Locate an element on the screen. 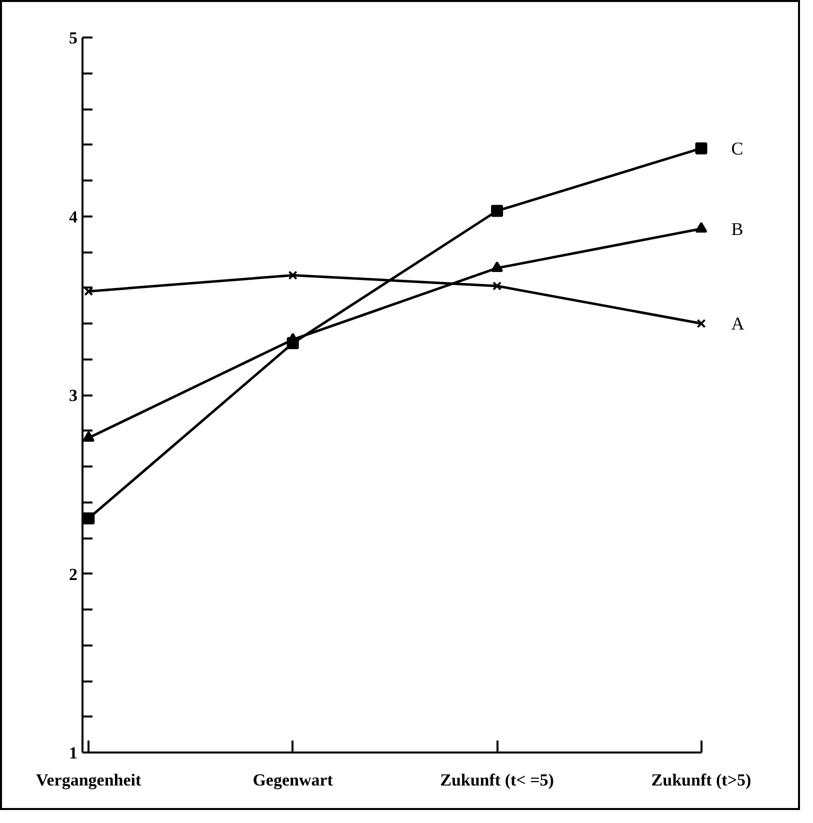  series-label: C is located at coordinates (737, 148).